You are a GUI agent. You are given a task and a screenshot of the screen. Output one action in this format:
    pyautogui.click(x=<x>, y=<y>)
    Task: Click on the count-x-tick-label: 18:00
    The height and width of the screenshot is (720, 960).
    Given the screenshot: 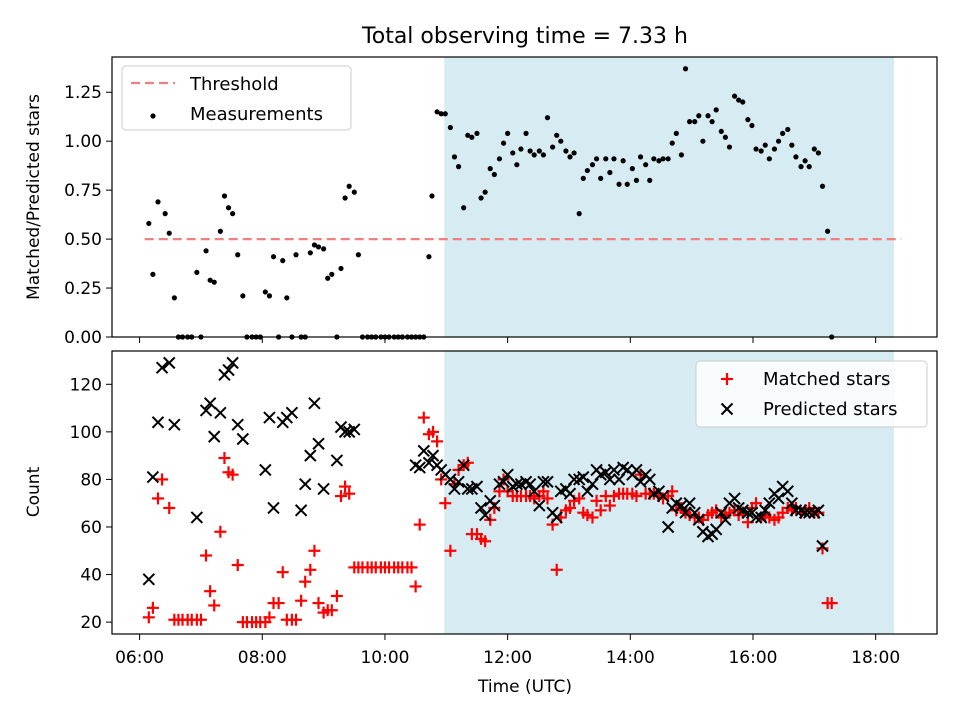 What is the action you would take?
    pyautogui.click(x=875, y=658)
    